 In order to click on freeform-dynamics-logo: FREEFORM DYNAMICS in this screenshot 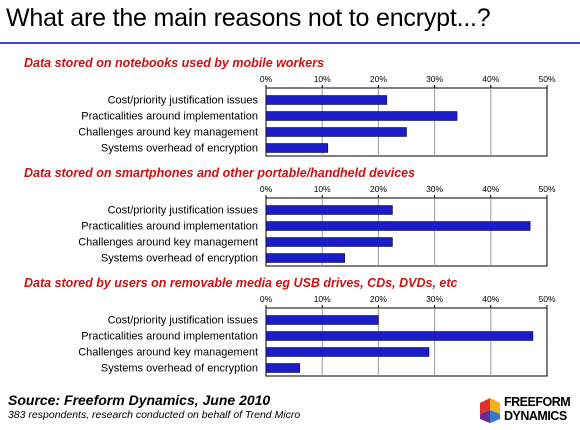, I will do `click(528, 410)`.